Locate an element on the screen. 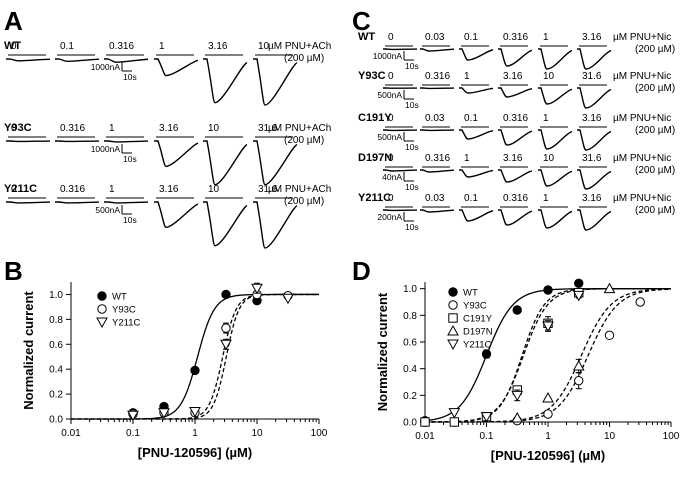  y-tick-label: 0.6 is located at coordinates (410, 343).